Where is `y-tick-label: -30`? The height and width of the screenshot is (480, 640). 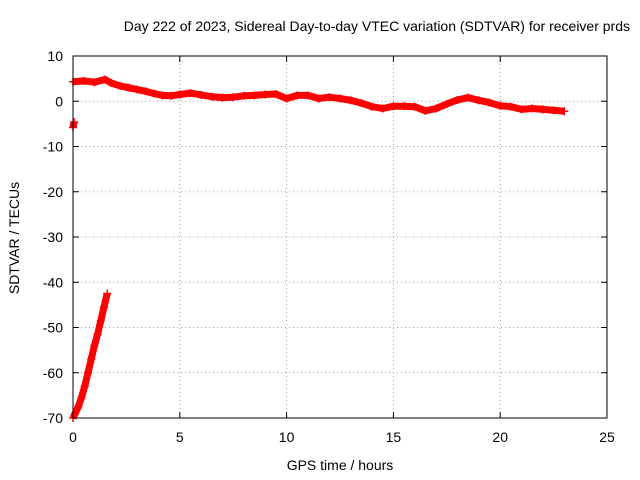 y-tick-label: -30 is located at coordinates (53, 237).